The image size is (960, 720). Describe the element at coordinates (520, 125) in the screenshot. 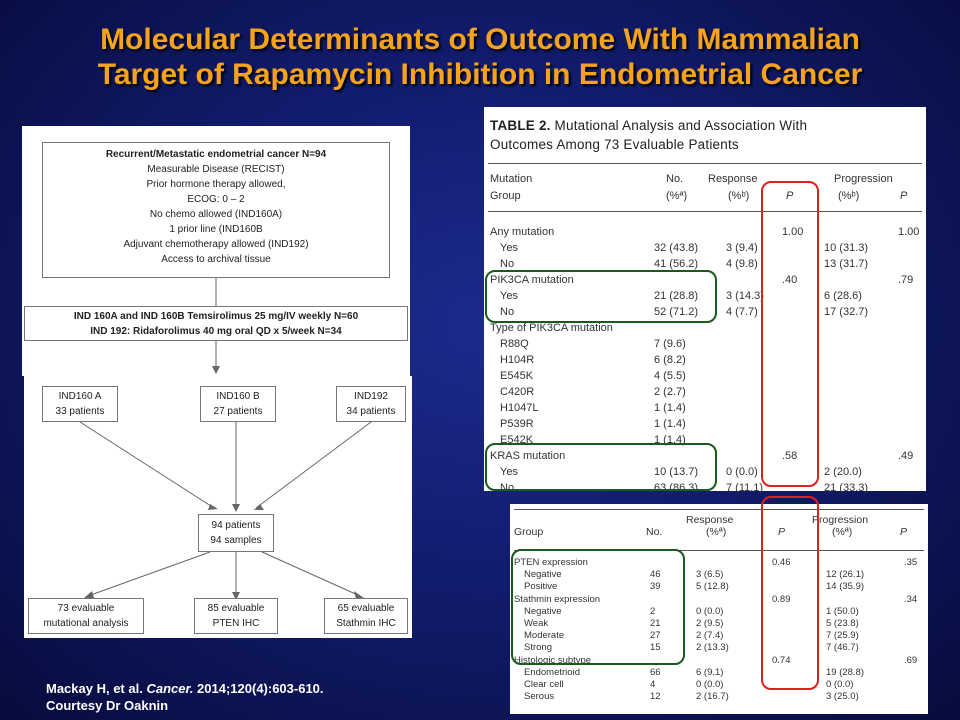

I see `table-2-label: TABLE 2.` at that location.